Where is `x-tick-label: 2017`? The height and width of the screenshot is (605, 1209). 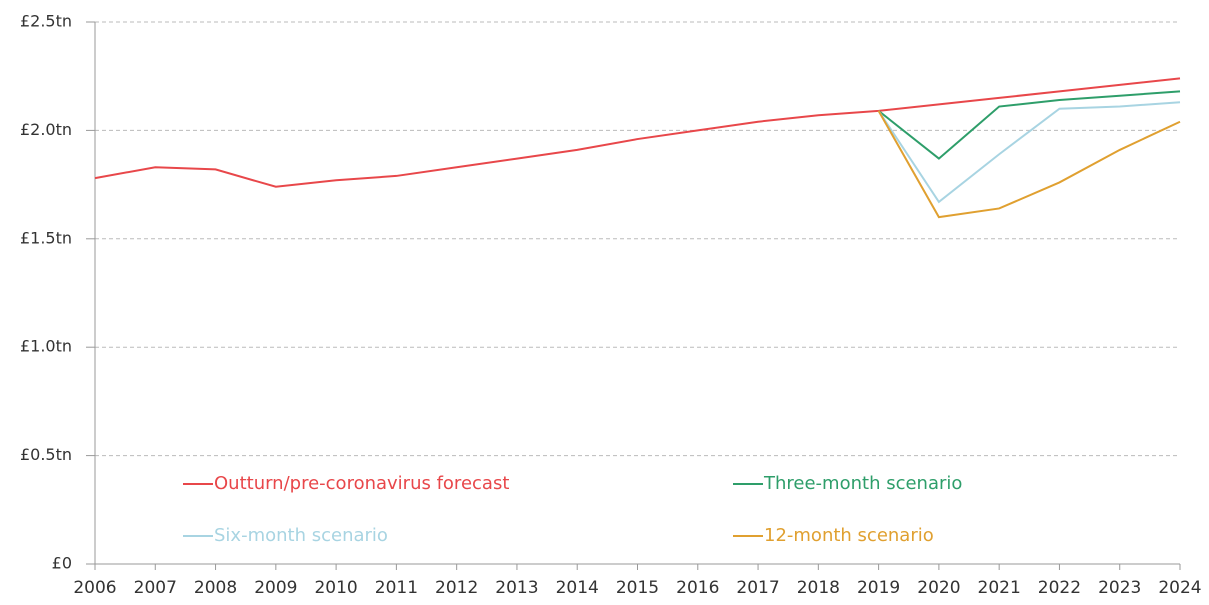 x-tick-label: 2017 is located at coordinates (757, 588).